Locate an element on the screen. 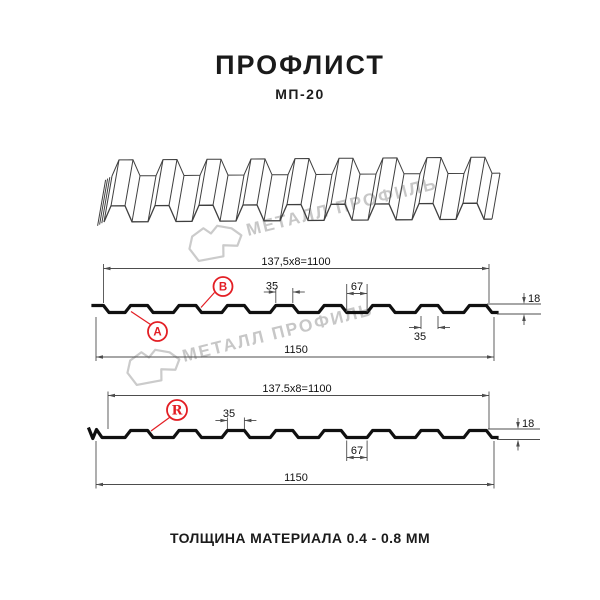 This screenshot has width=600, height=600. cross-section-ab: 137,5x8=1100 35 67 35 18 1150 B A is located at coordinates (316, 308).